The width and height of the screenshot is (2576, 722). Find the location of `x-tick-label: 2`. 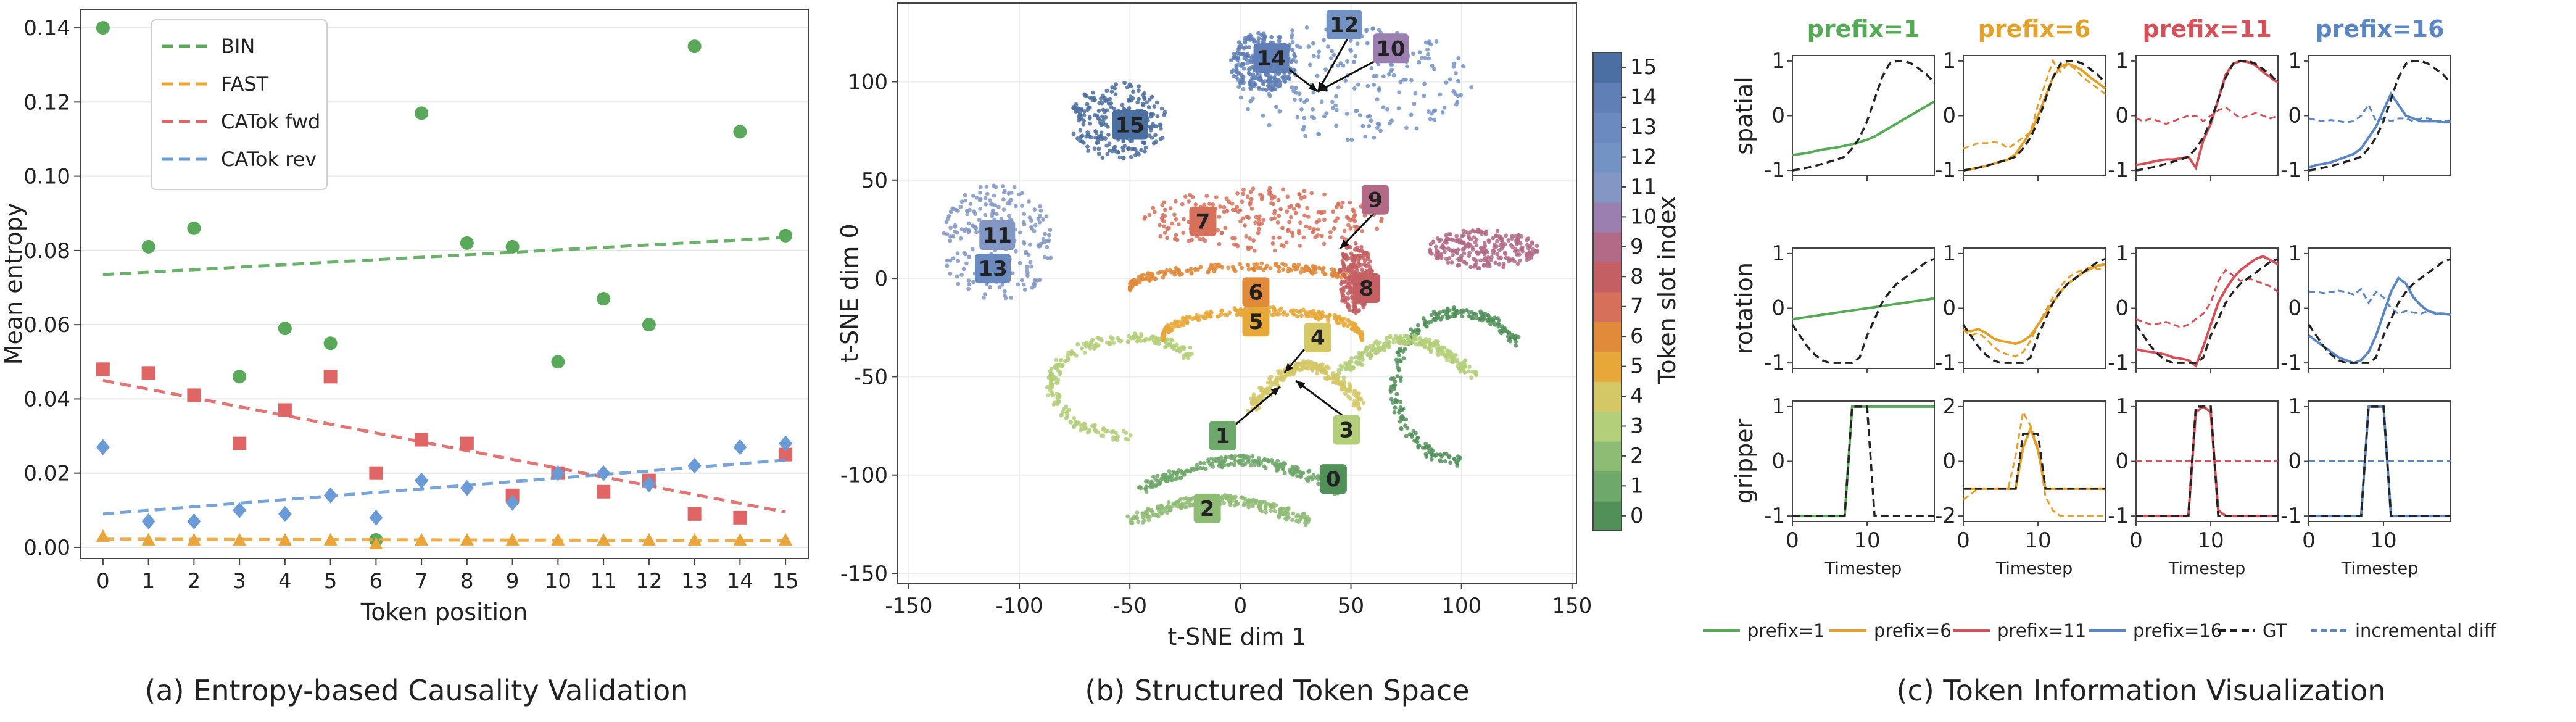

x-tick-label: 2 is located at coordinates (194, 581).